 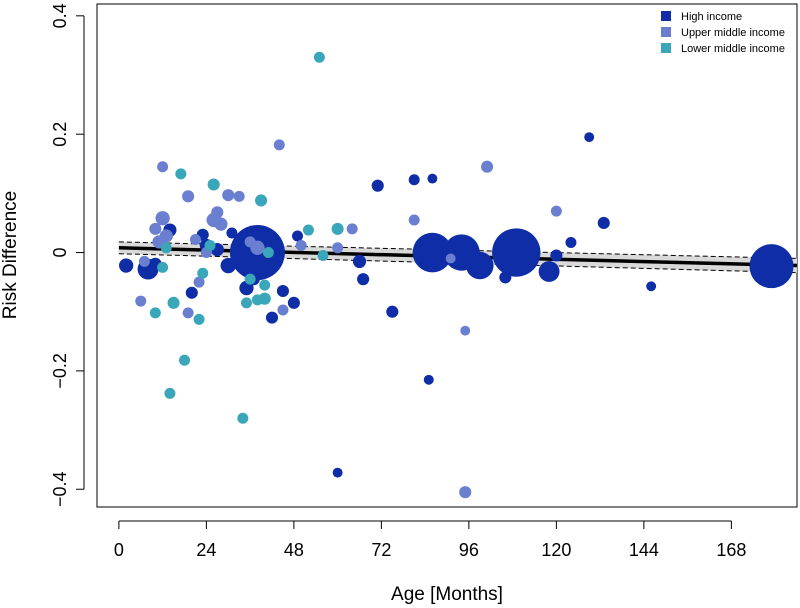 I want to click on y-tick-label: −0.4, so click(x=60, y=489).